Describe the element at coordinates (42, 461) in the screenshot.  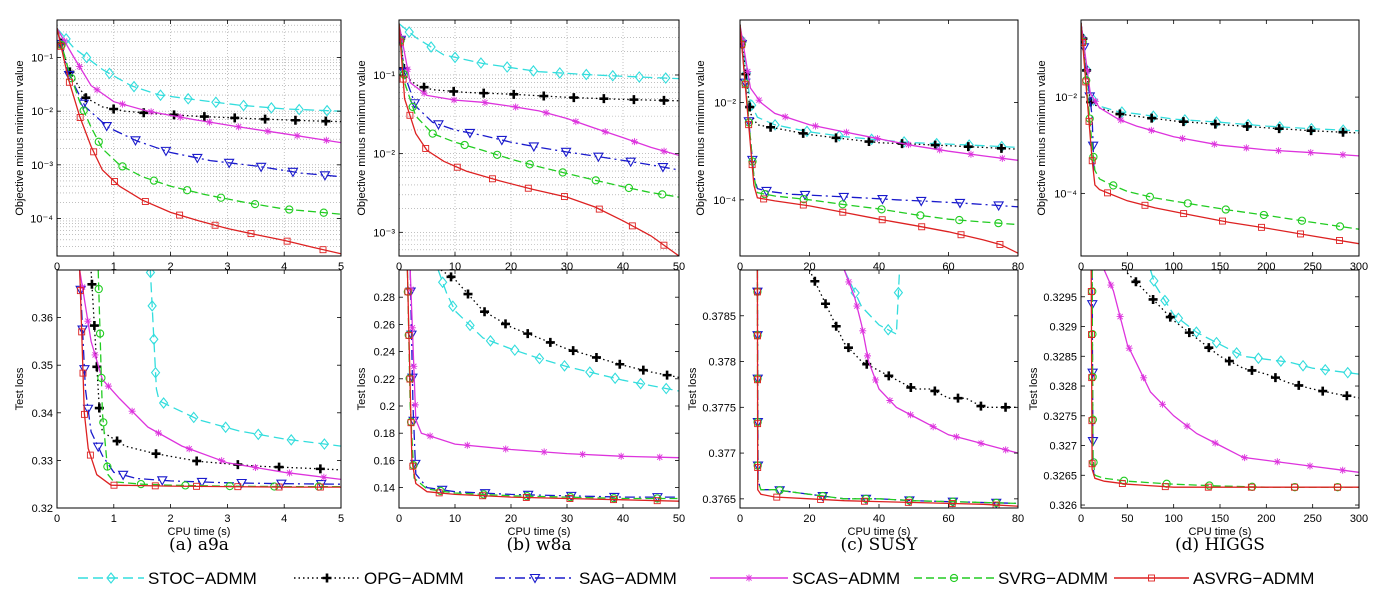
I see `y-tick-label: 0.33` at that location.